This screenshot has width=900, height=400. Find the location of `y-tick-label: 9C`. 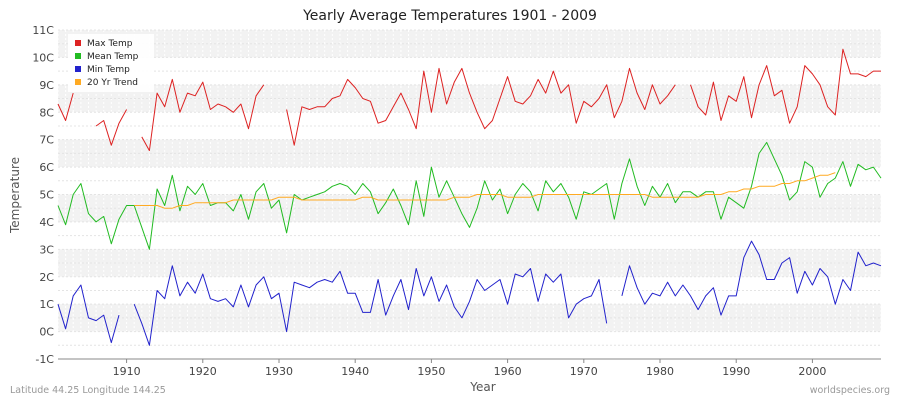

y-tick-label: 9C is located at coordinates (46, 85).